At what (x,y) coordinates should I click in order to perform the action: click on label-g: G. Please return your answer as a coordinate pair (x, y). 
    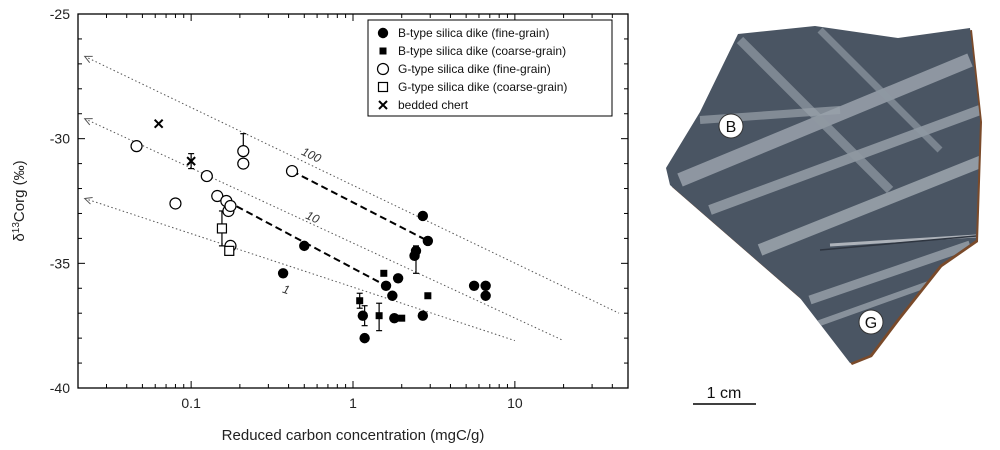
    Looking at the image, I should click on (871, 323).